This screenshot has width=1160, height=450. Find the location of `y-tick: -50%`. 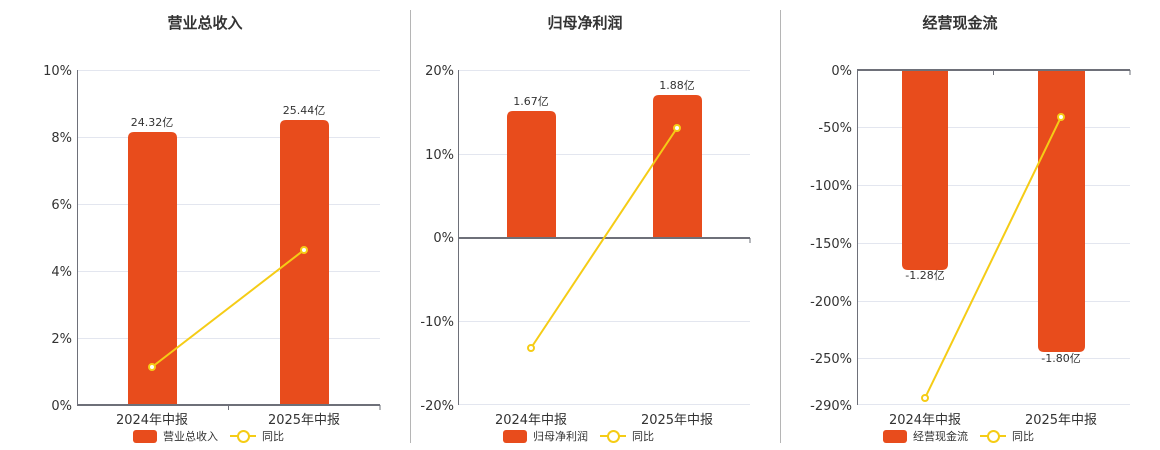

y-tick: -50% is located at coordinates (835, 128).